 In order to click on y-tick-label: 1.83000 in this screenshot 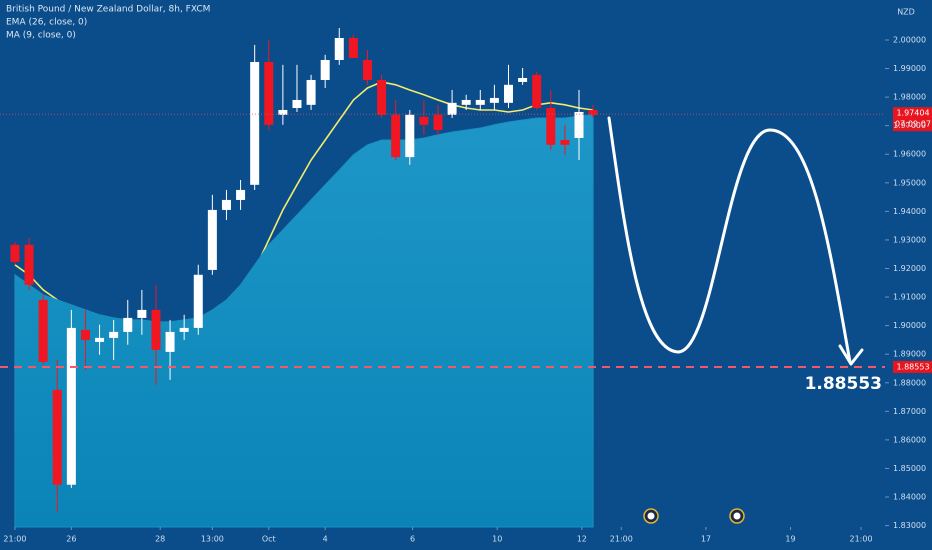, I will do `click(909, 525)`.